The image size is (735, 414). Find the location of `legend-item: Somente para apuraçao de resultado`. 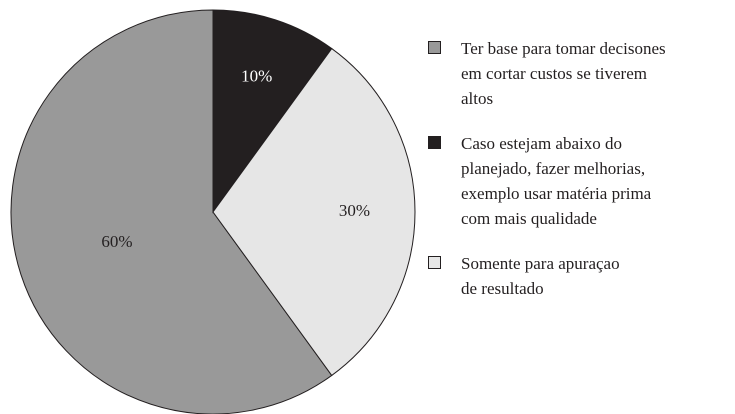

legend-item: Somente para apuraçao de resultado is located at coordinates (578, 276).